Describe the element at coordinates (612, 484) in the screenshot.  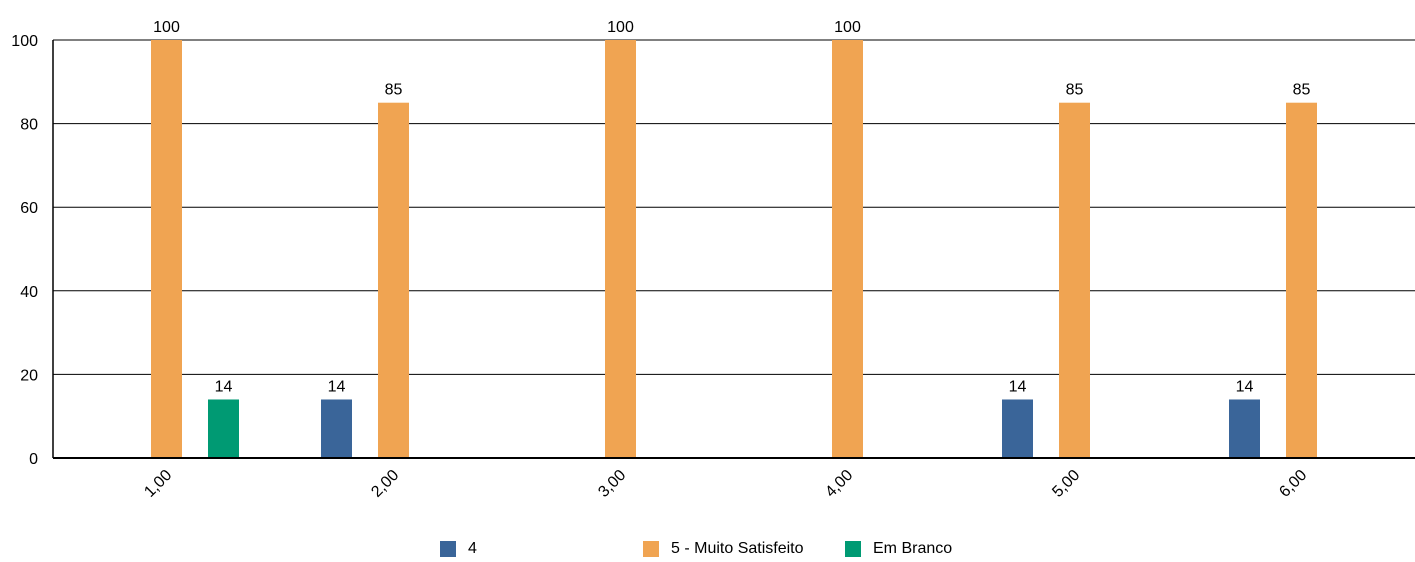
I see `x-tick-label: 3,00` at that location.